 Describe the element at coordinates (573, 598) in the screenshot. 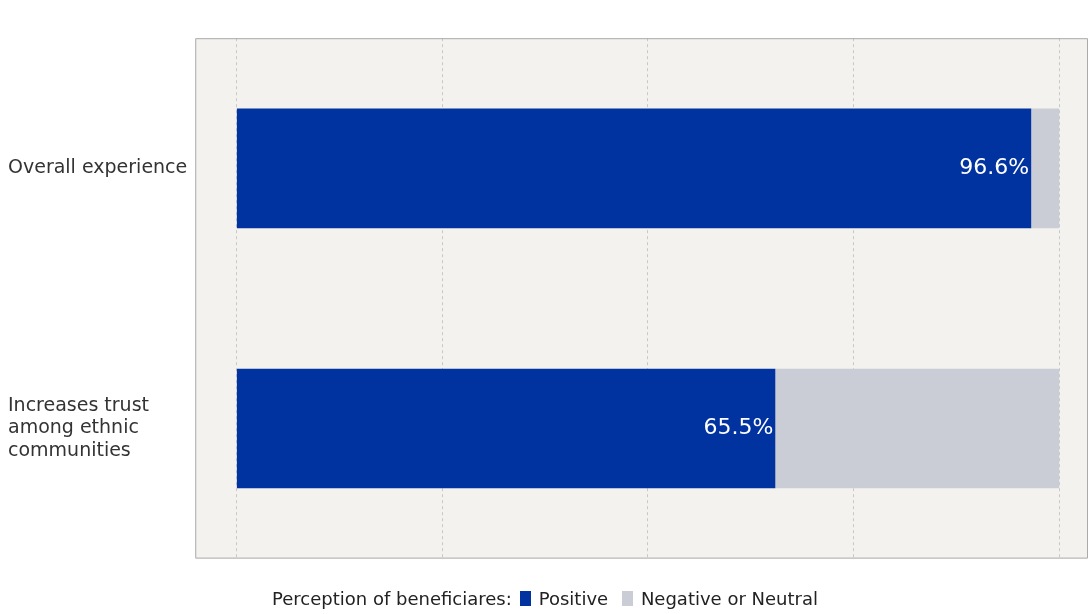

I see `legend-label: Positive` at that location.